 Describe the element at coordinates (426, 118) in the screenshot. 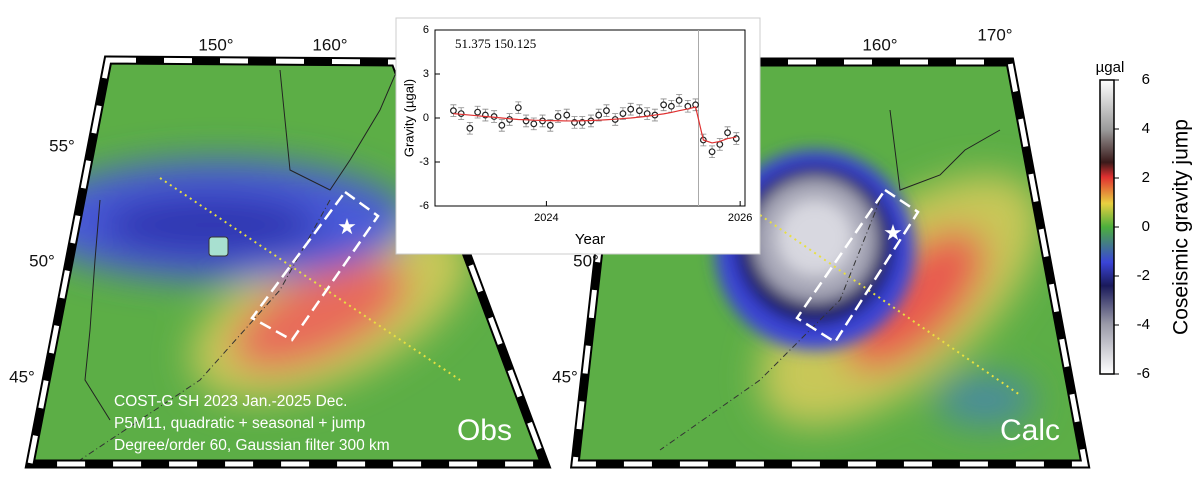

I see `y-tick-label: 0` at that location.